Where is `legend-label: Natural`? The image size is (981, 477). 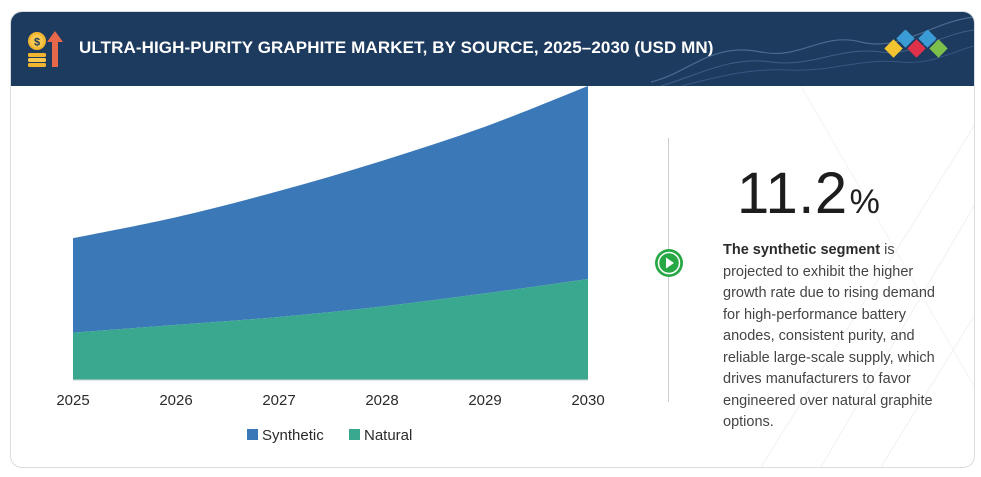 legend-label: Natural is located at coordinates (388, 435).